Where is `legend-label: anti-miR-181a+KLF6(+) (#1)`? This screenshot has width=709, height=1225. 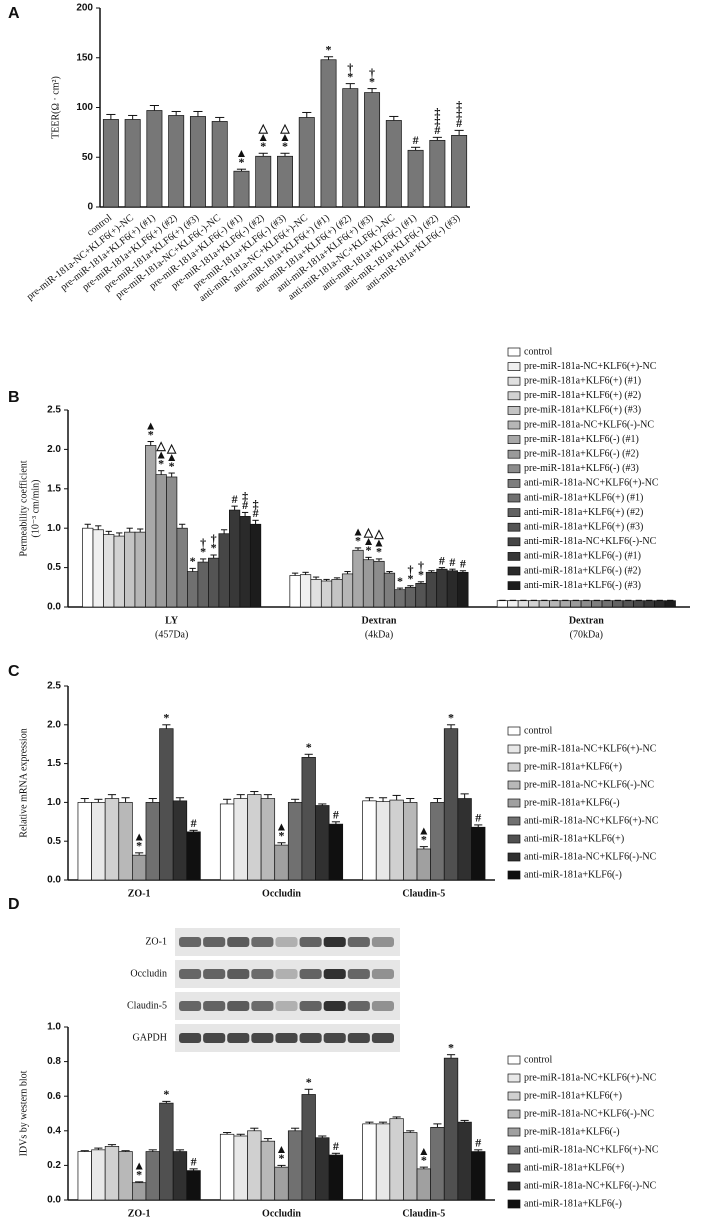
legend-label: anti-miR-181a+KLF6(+) (#1) is located at coordinates (583, 497).